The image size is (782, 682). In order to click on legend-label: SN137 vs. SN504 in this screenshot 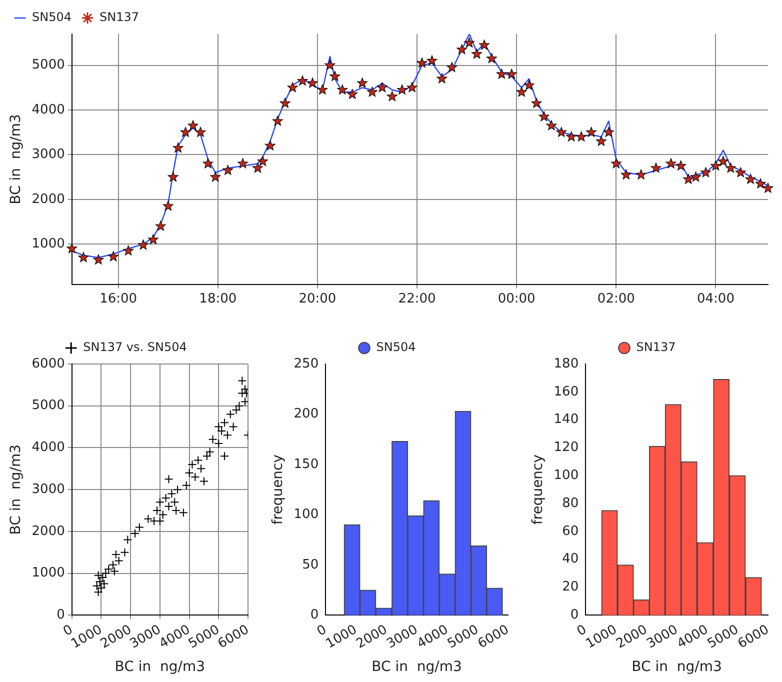, I will do `click(135, 347)`.